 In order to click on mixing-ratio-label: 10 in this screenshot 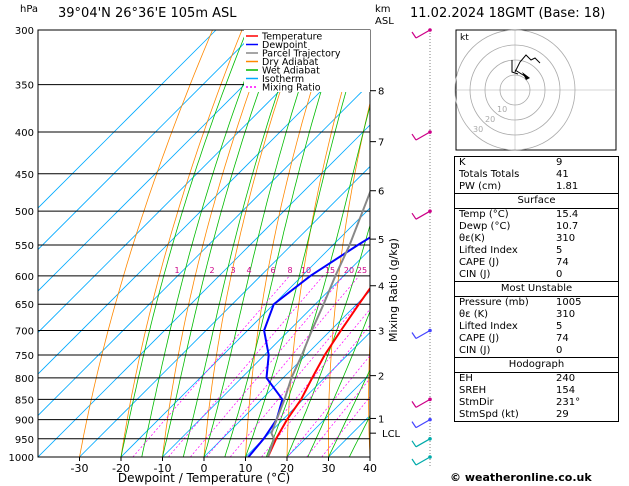, I will do `click(306, 270)`.